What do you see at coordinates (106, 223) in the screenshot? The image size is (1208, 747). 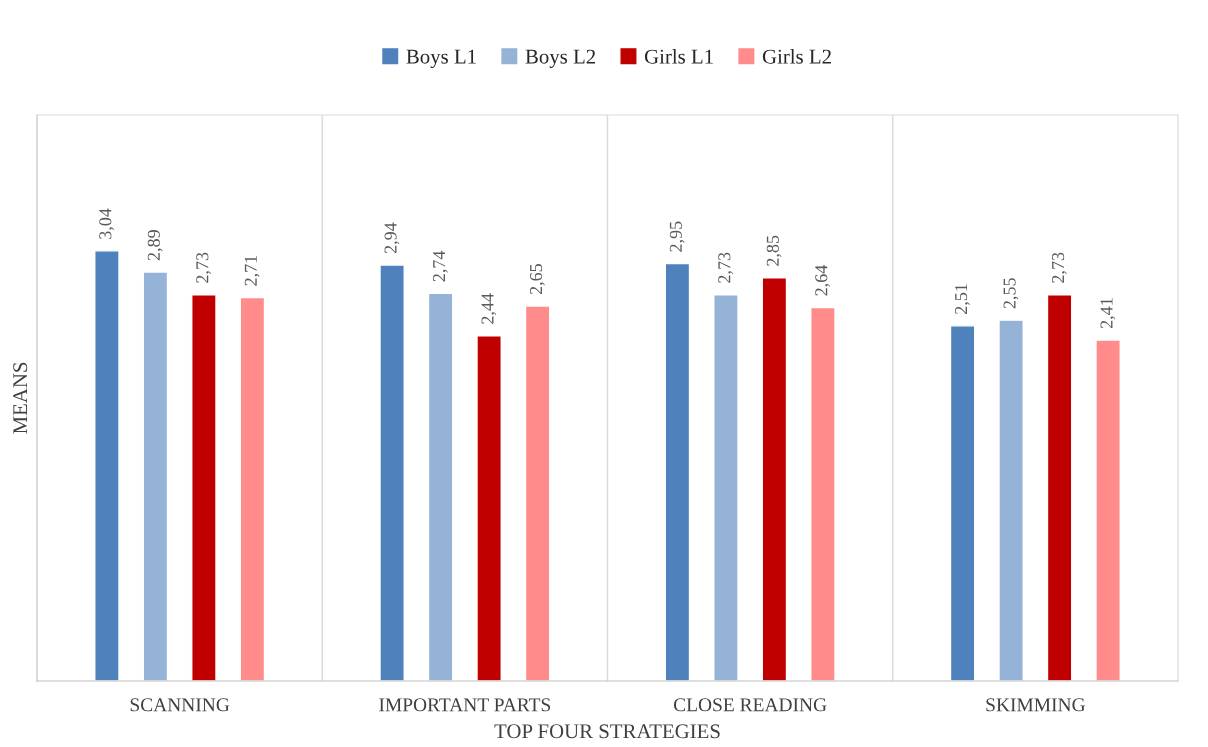 I see `data-label: 3,04` at bounding box center [106, 223].